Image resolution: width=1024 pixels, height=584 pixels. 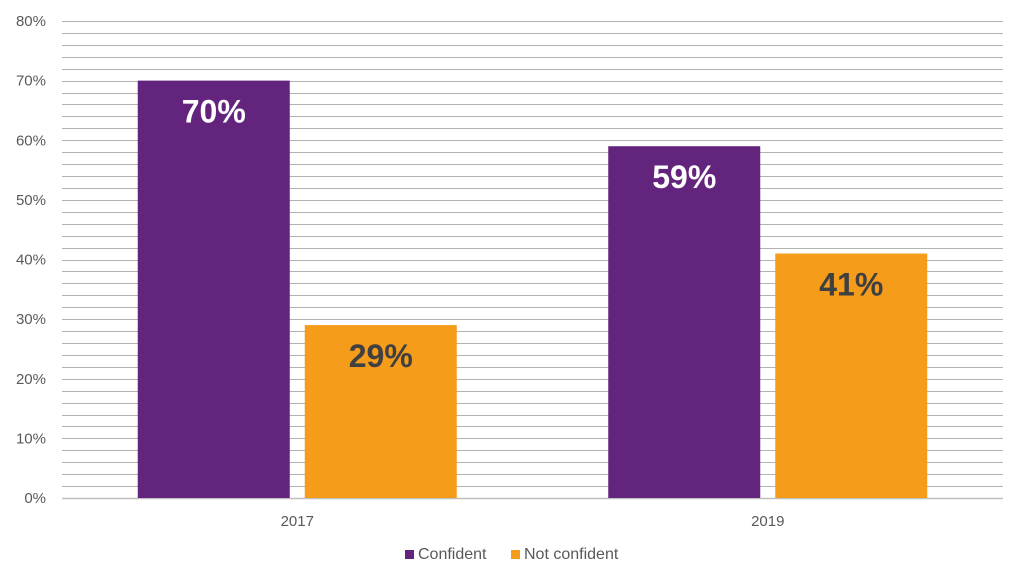 What do you see at coordinates (767, 521) in the screenshot?
I see `x-tick-label: 2019` at bounding box center [767, 521].